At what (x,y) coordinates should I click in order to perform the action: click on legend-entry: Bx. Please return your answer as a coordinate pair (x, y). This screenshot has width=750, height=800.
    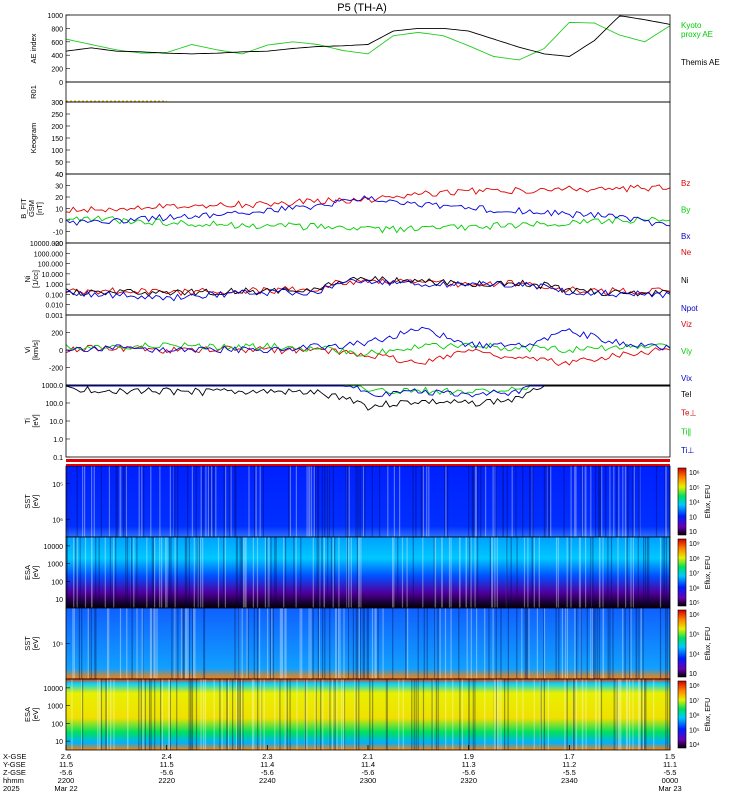
    Looking at the image, I should click on (685, 236).